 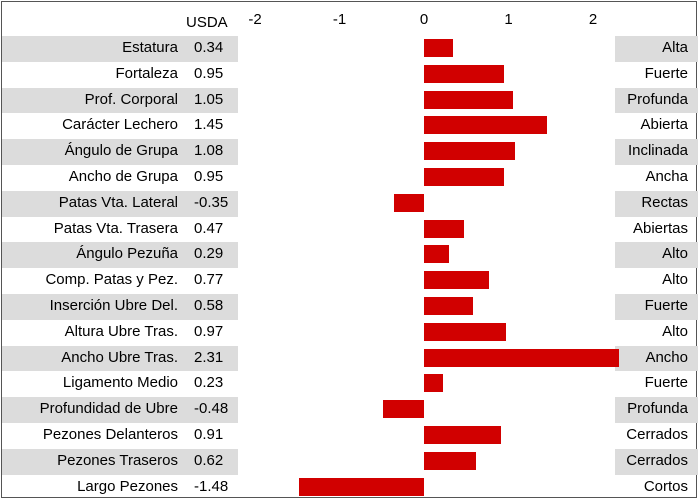 I want to click on x-tick-label: 1, so click(x=508, y=19).